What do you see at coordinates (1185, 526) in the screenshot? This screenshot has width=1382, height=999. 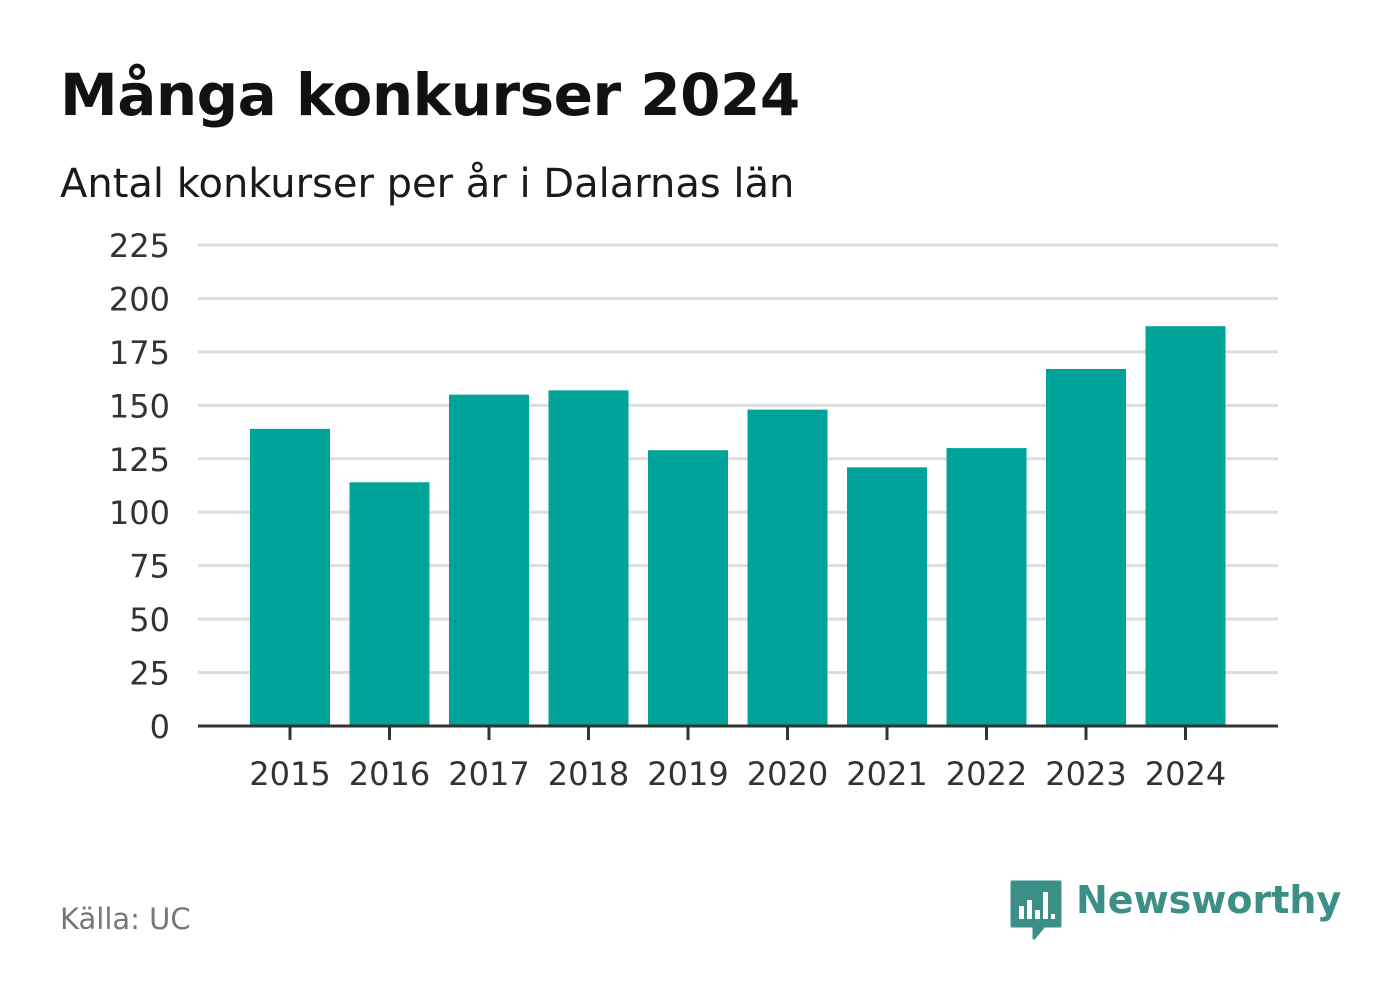 I see `bar-2024` at bounding box center [1185, 526].